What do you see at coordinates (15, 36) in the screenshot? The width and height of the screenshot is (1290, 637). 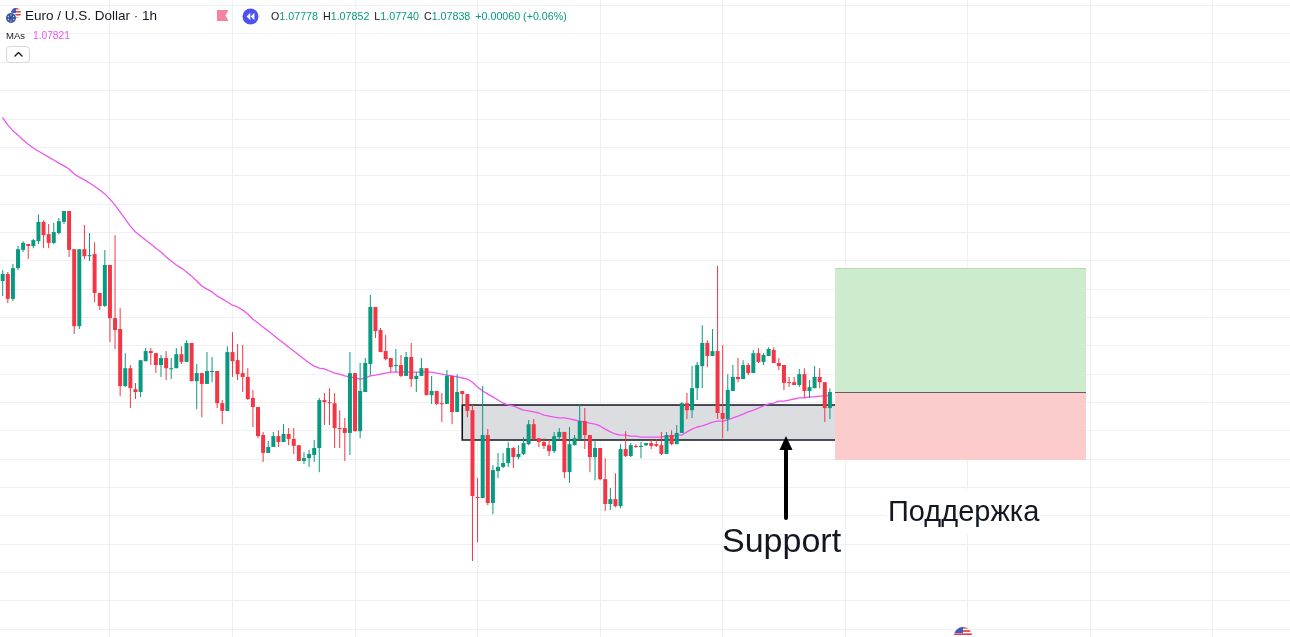 I see `text: MAs` at bounding box center [15, 36].